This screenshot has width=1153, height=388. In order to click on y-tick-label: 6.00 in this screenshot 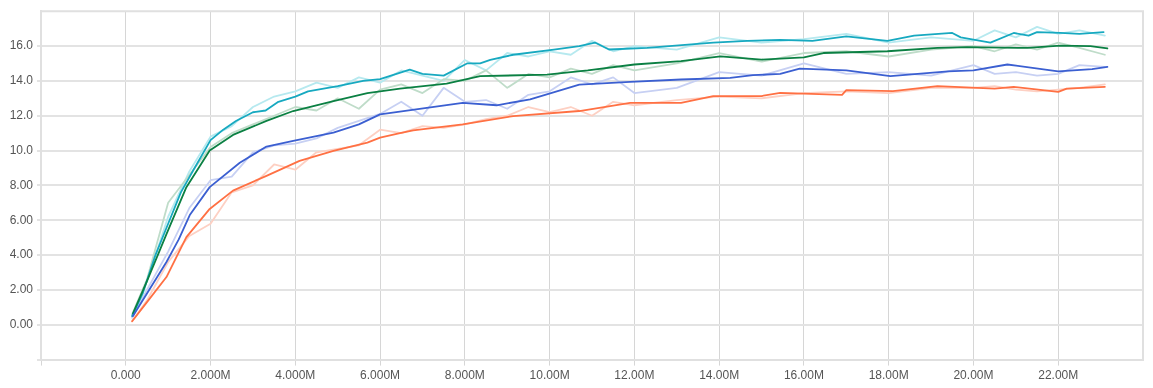, I will do `click(21, 219)`.